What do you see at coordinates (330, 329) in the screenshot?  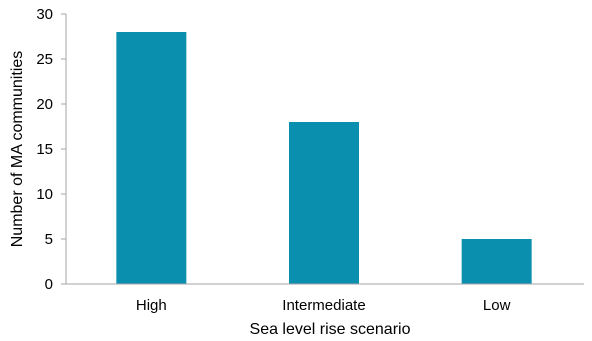 I see `x-axis-title: Sea level rise scenario` at bounding box center [330, 329].